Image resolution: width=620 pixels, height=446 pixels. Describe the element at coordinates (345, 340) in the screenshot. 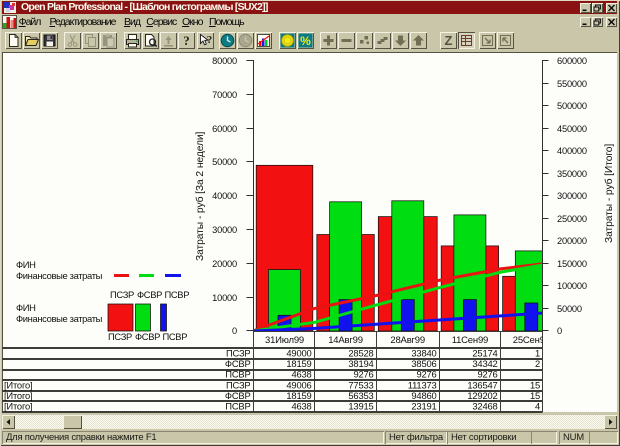

I see `svg-text: 14Авг99` at that location.